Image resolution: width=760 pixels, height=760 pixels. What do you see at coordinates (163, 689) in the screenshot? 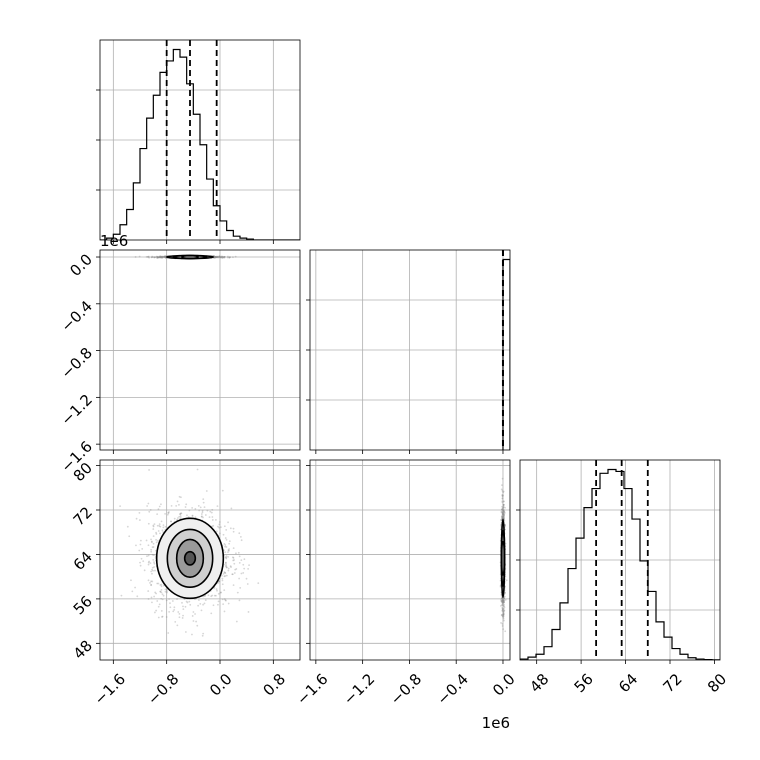
I see `xtick-label-0-1: −0.8` at bounding box center [163, 689].